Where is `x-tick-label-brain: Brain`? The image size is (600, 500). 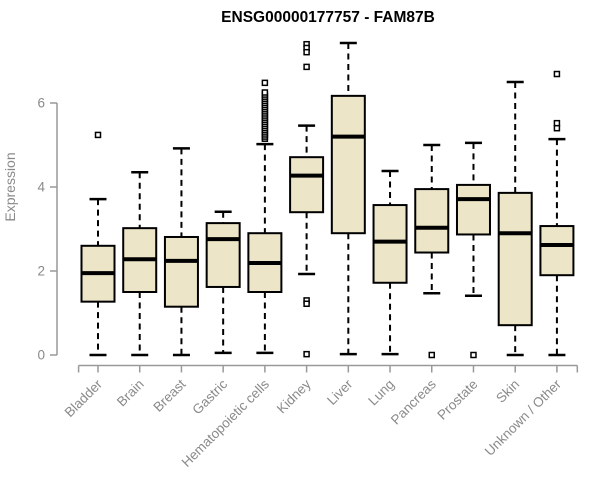
x-tick-label-brain: Brain is located at coordinates (130, 393).